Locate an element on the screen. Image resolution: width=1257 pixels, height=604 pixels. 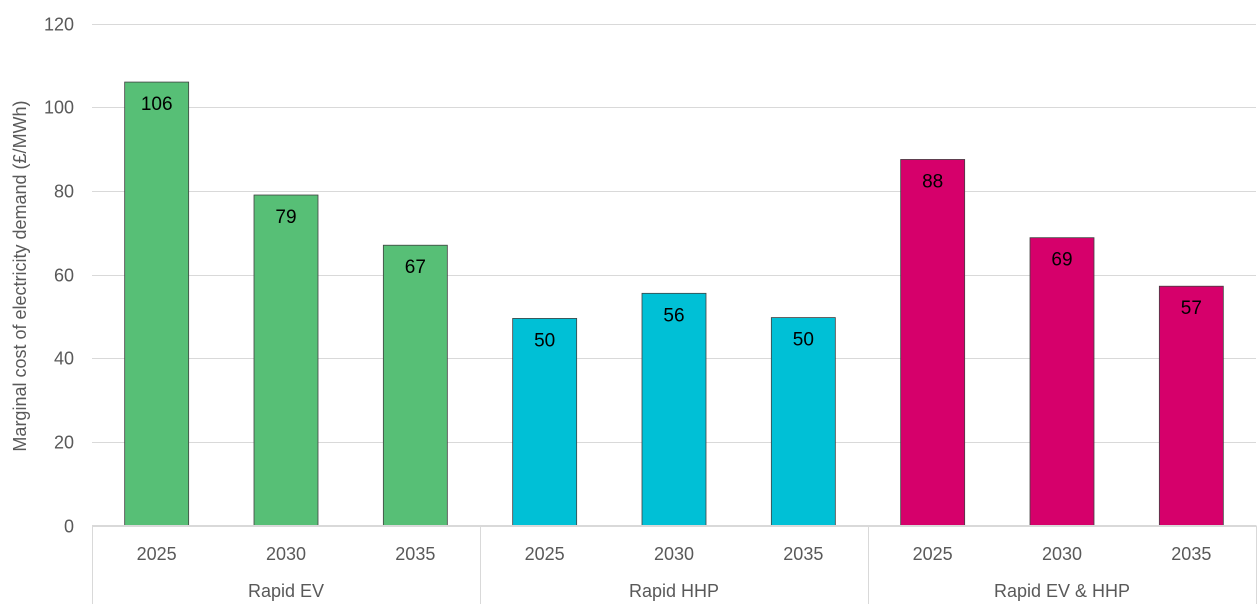
y-tick-label: 100 is located at coordinates (59, 108).